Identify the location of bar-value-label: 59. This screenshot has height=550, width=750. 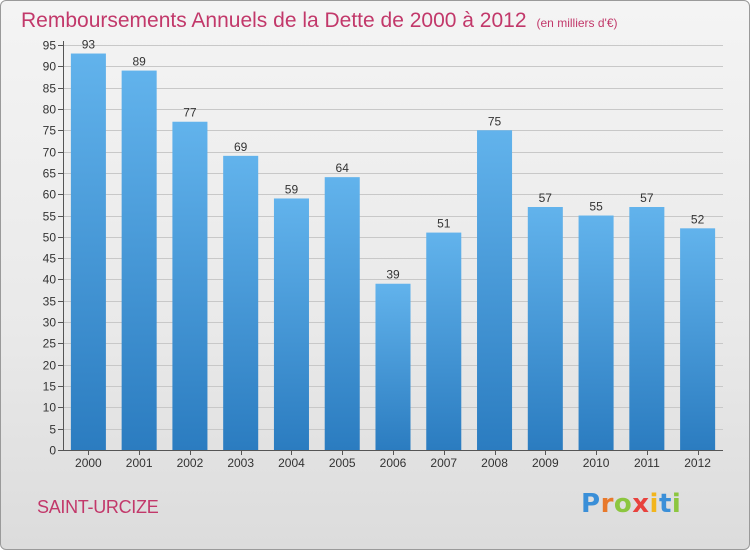
(292, 189).